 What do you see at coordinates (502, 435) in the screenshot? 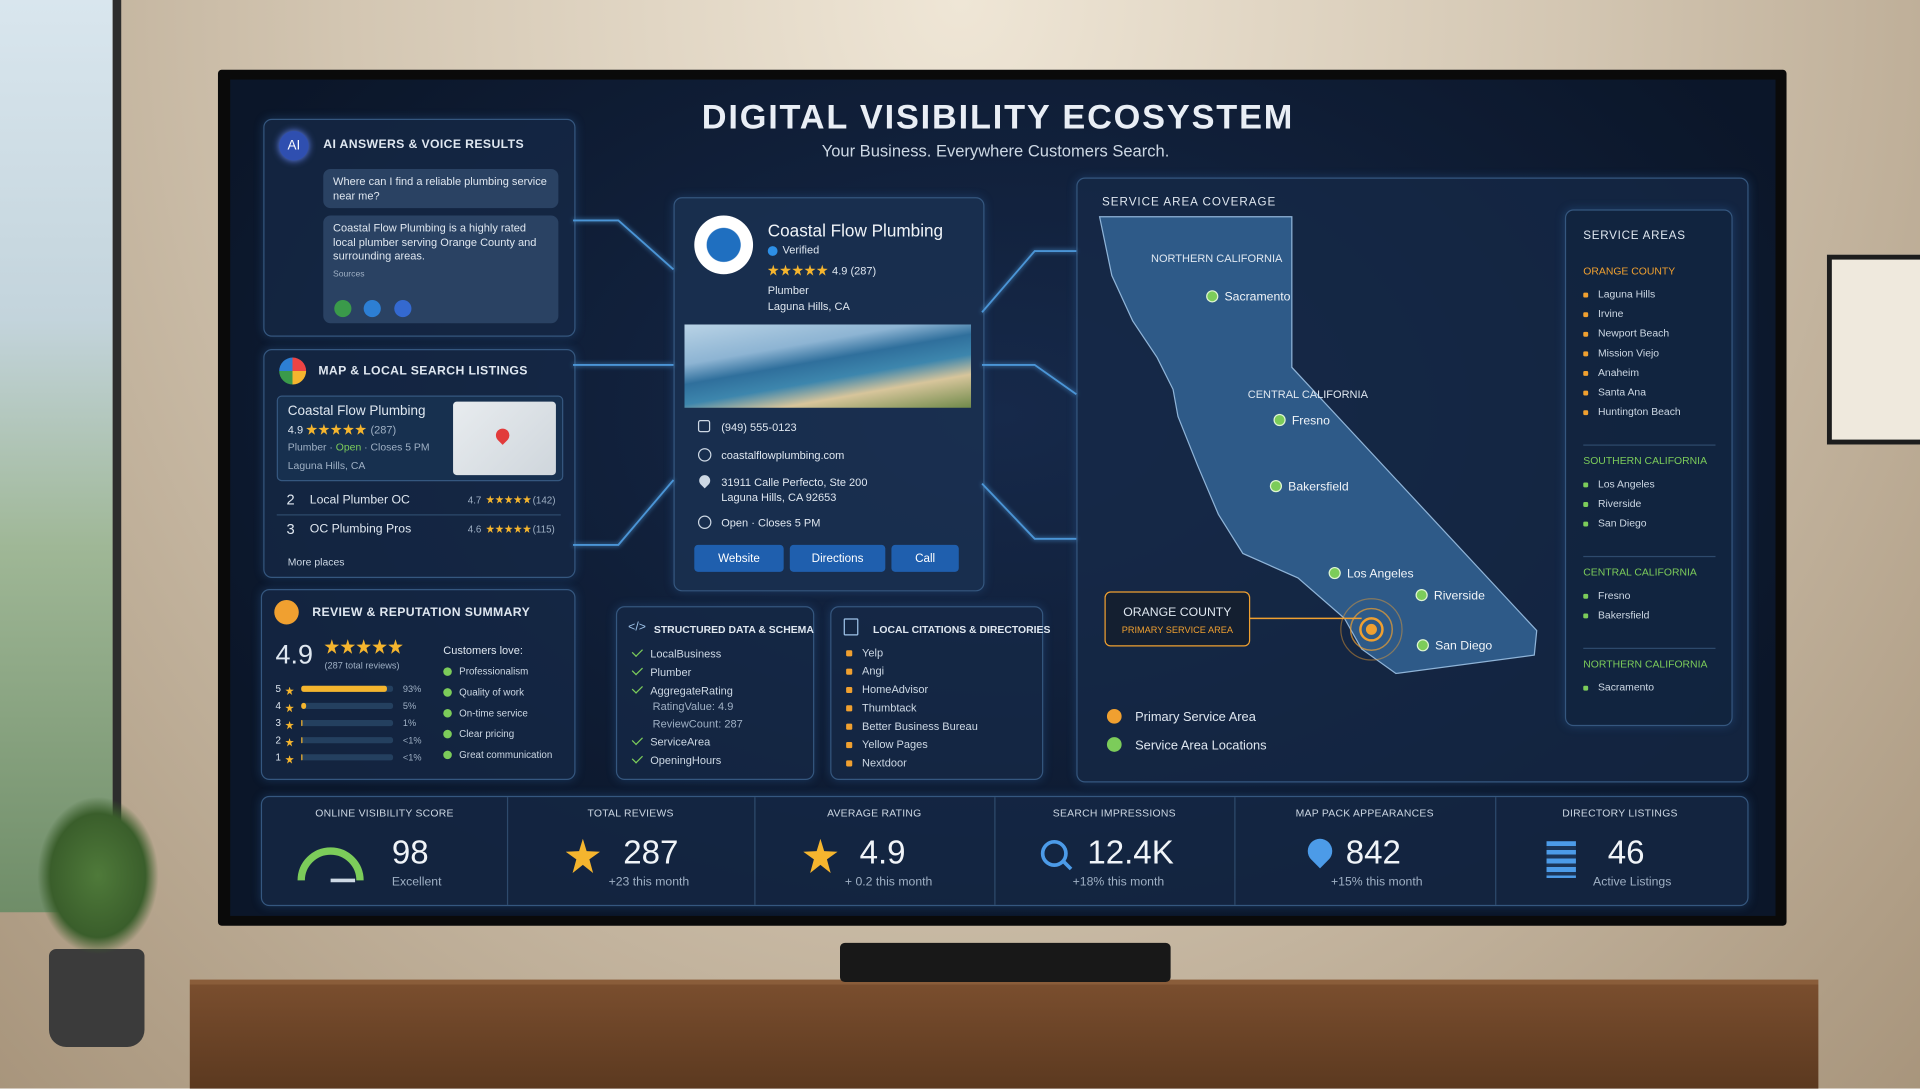
I see `map-pin` at bounding box center [502, 435].